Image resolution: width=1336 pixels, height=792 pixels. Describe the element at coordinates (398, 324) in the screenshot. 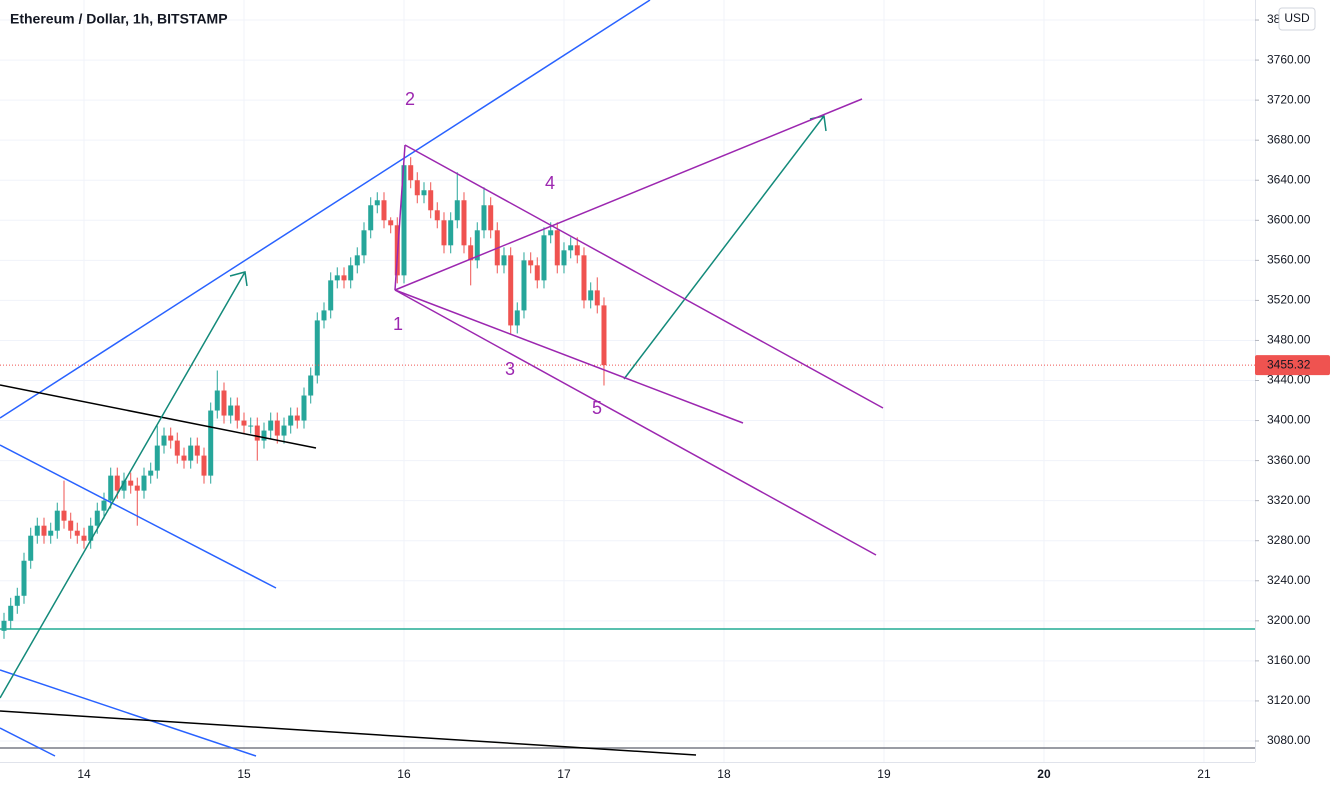

I see `wave-label: 1` at that location.